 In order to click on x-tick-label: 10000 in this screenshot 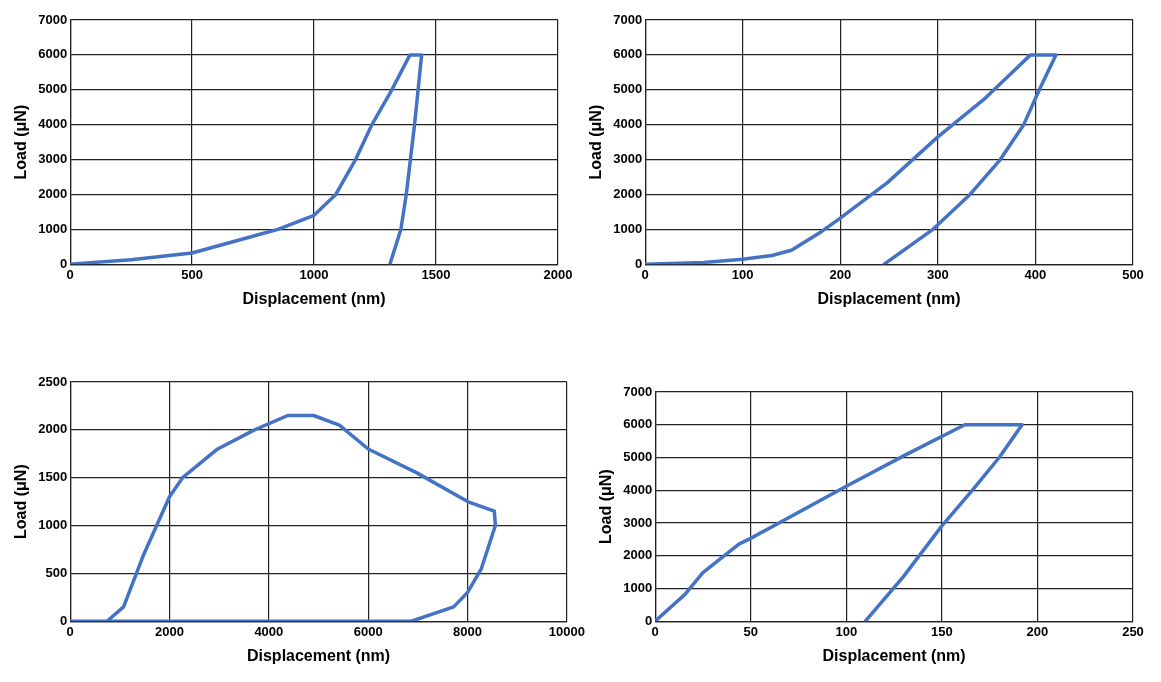, I will do `click(566, 631)`.